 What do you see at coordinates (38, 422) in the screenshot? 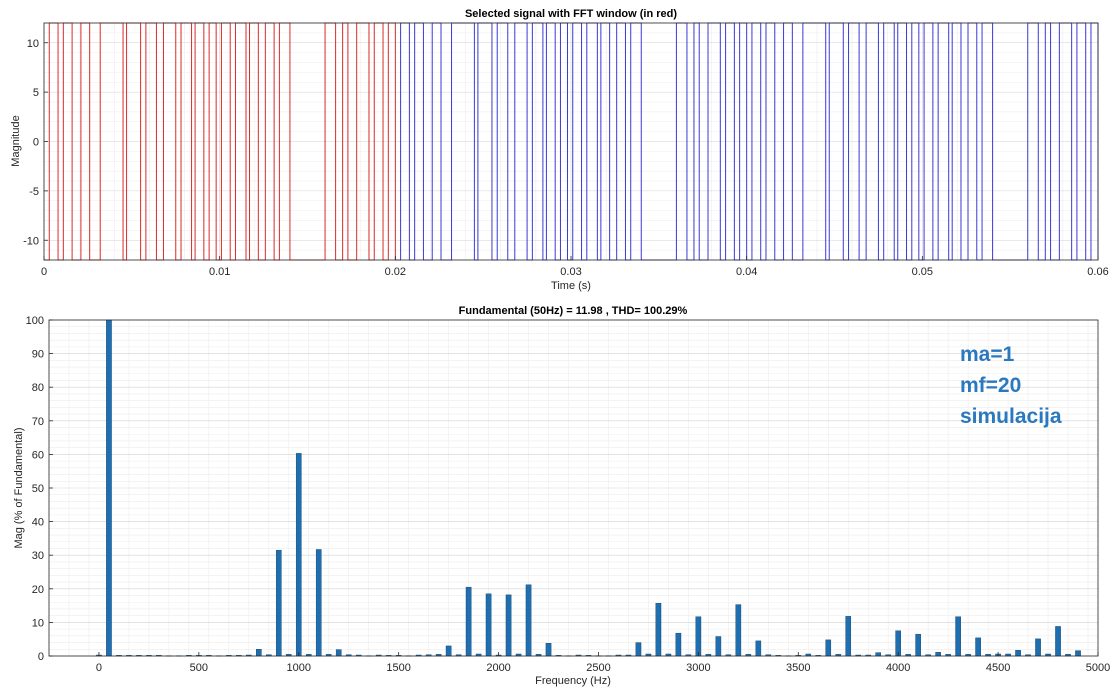
I see `fft-y-tick-label: 70` at bounding box center [38, 422].